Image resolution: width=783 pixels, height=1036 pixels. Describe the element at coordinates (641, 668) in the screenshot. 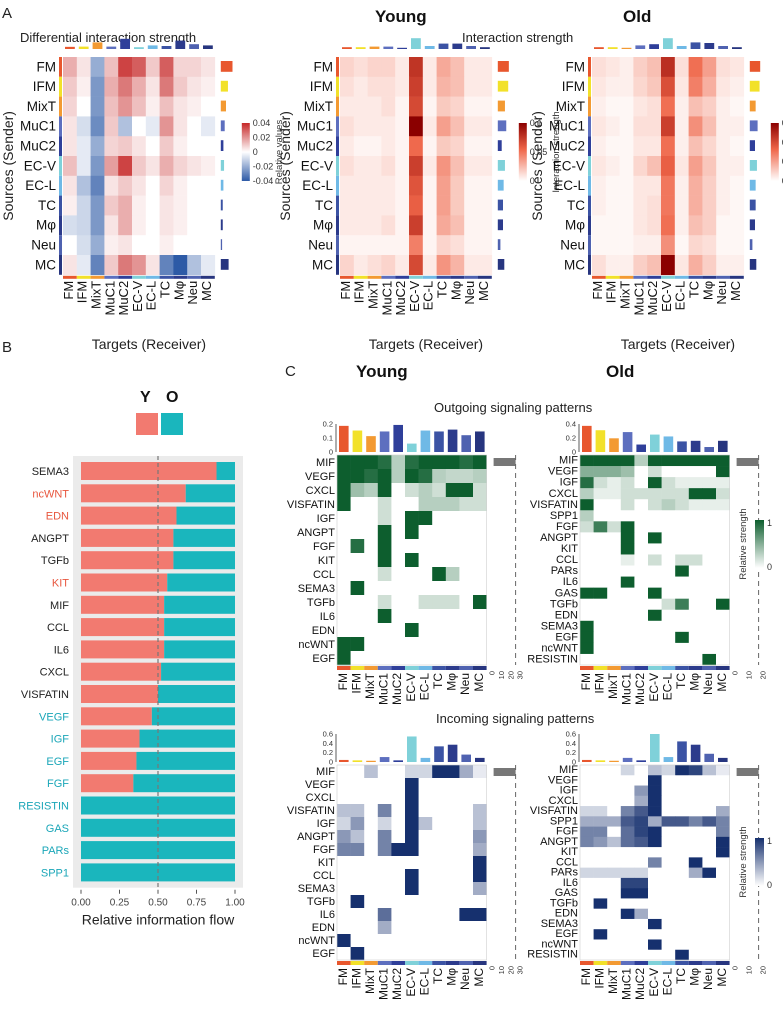

I see `col-color-MuC2` at that location.